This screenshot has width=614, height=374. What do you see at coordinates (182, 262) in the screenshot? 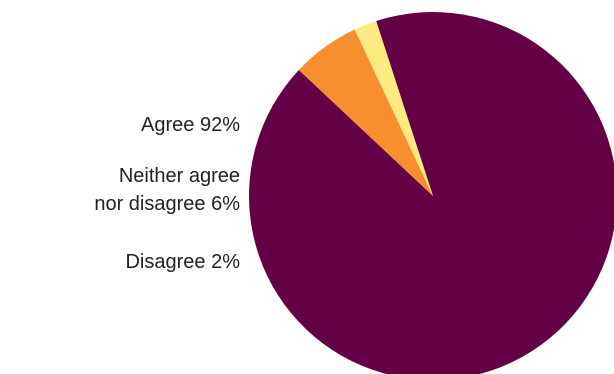
I see `legend-label-disagree: Disagree 2%` at bounding box center [182, 262].